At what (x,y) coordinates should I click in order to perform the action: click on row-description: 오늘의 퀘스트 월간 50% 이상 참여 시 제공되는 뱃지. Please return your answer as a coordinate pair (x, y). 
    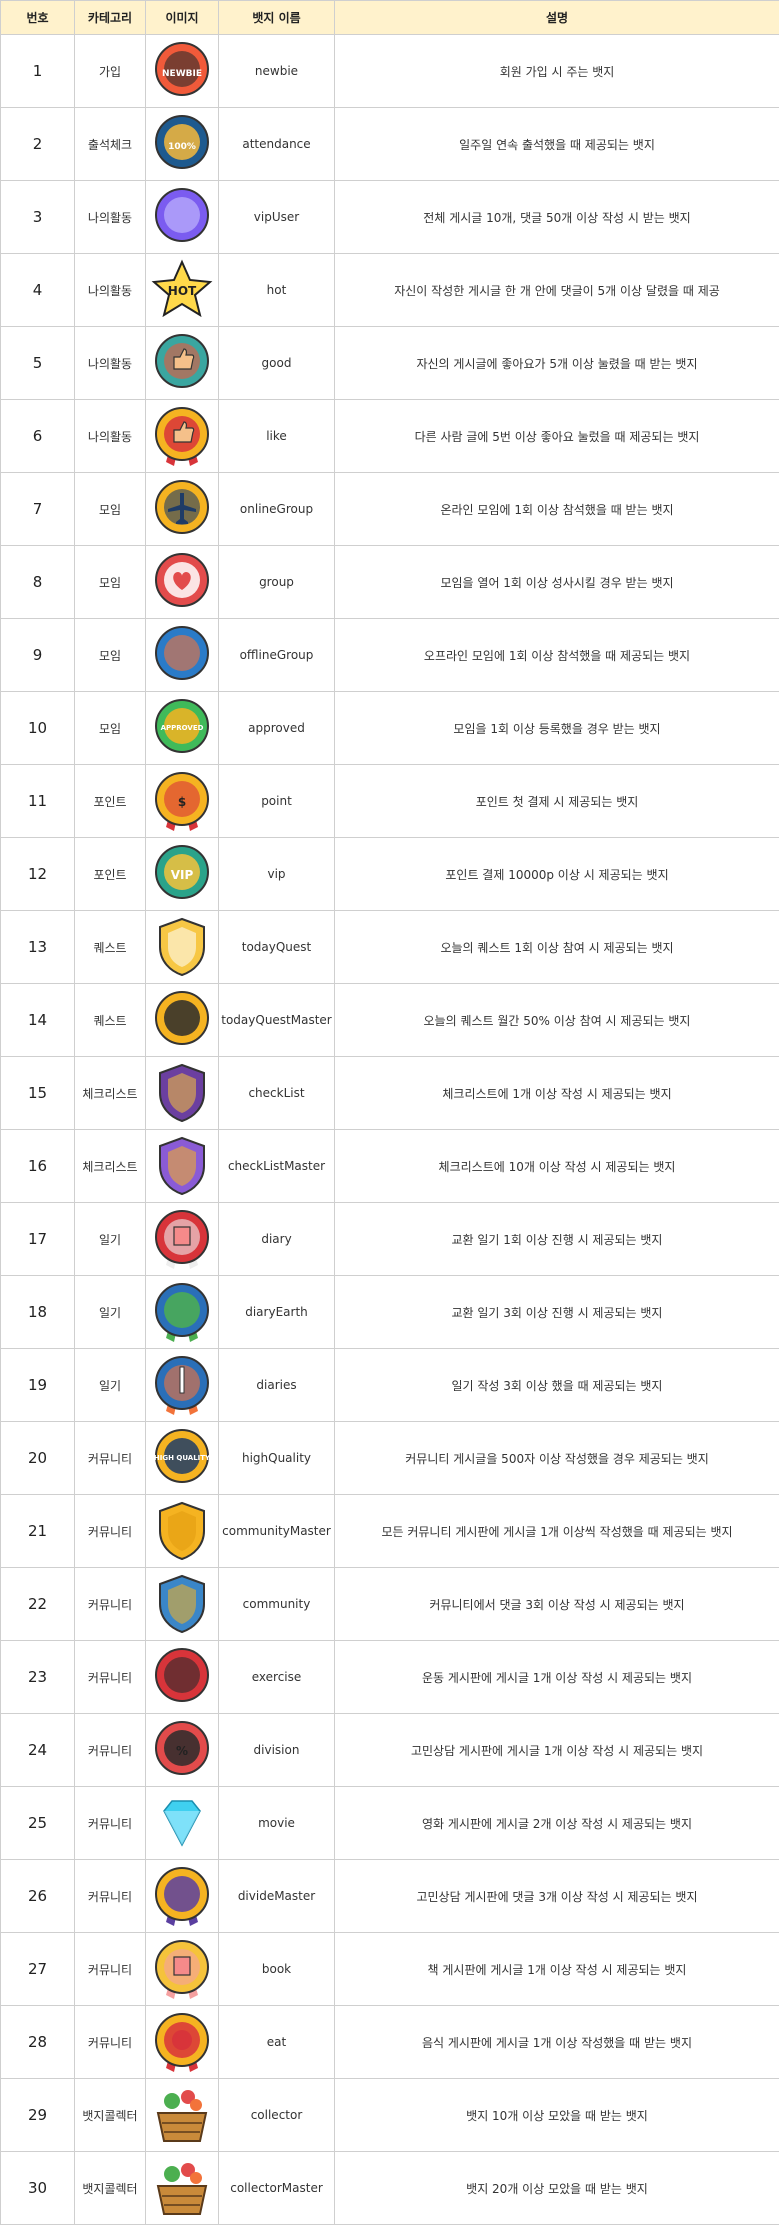
    Looking at the image, I should click on (557, 1020).